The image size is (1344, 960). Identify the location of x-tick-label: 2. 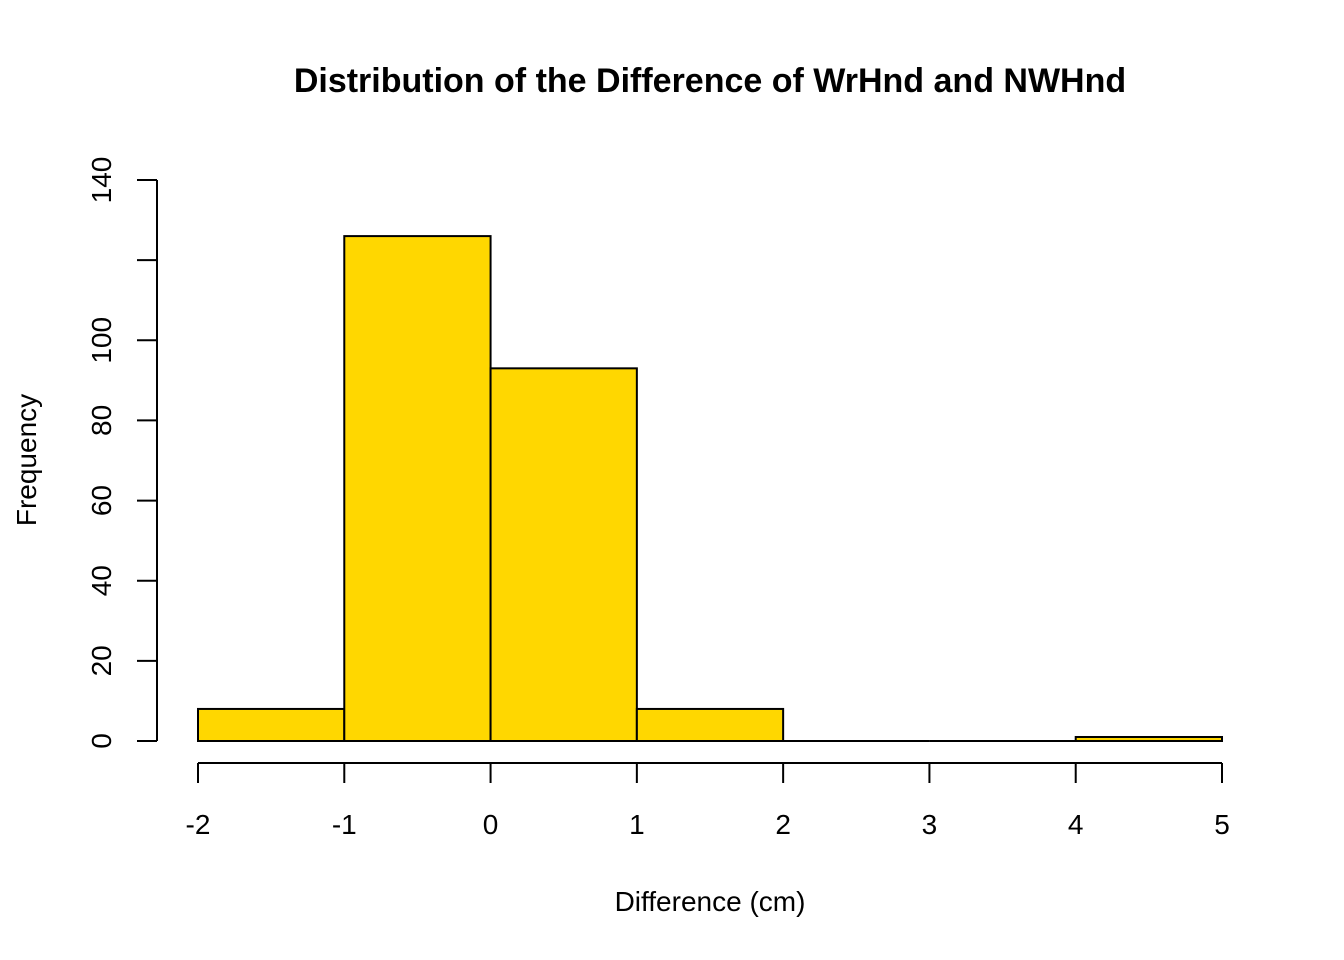
(783, 824).